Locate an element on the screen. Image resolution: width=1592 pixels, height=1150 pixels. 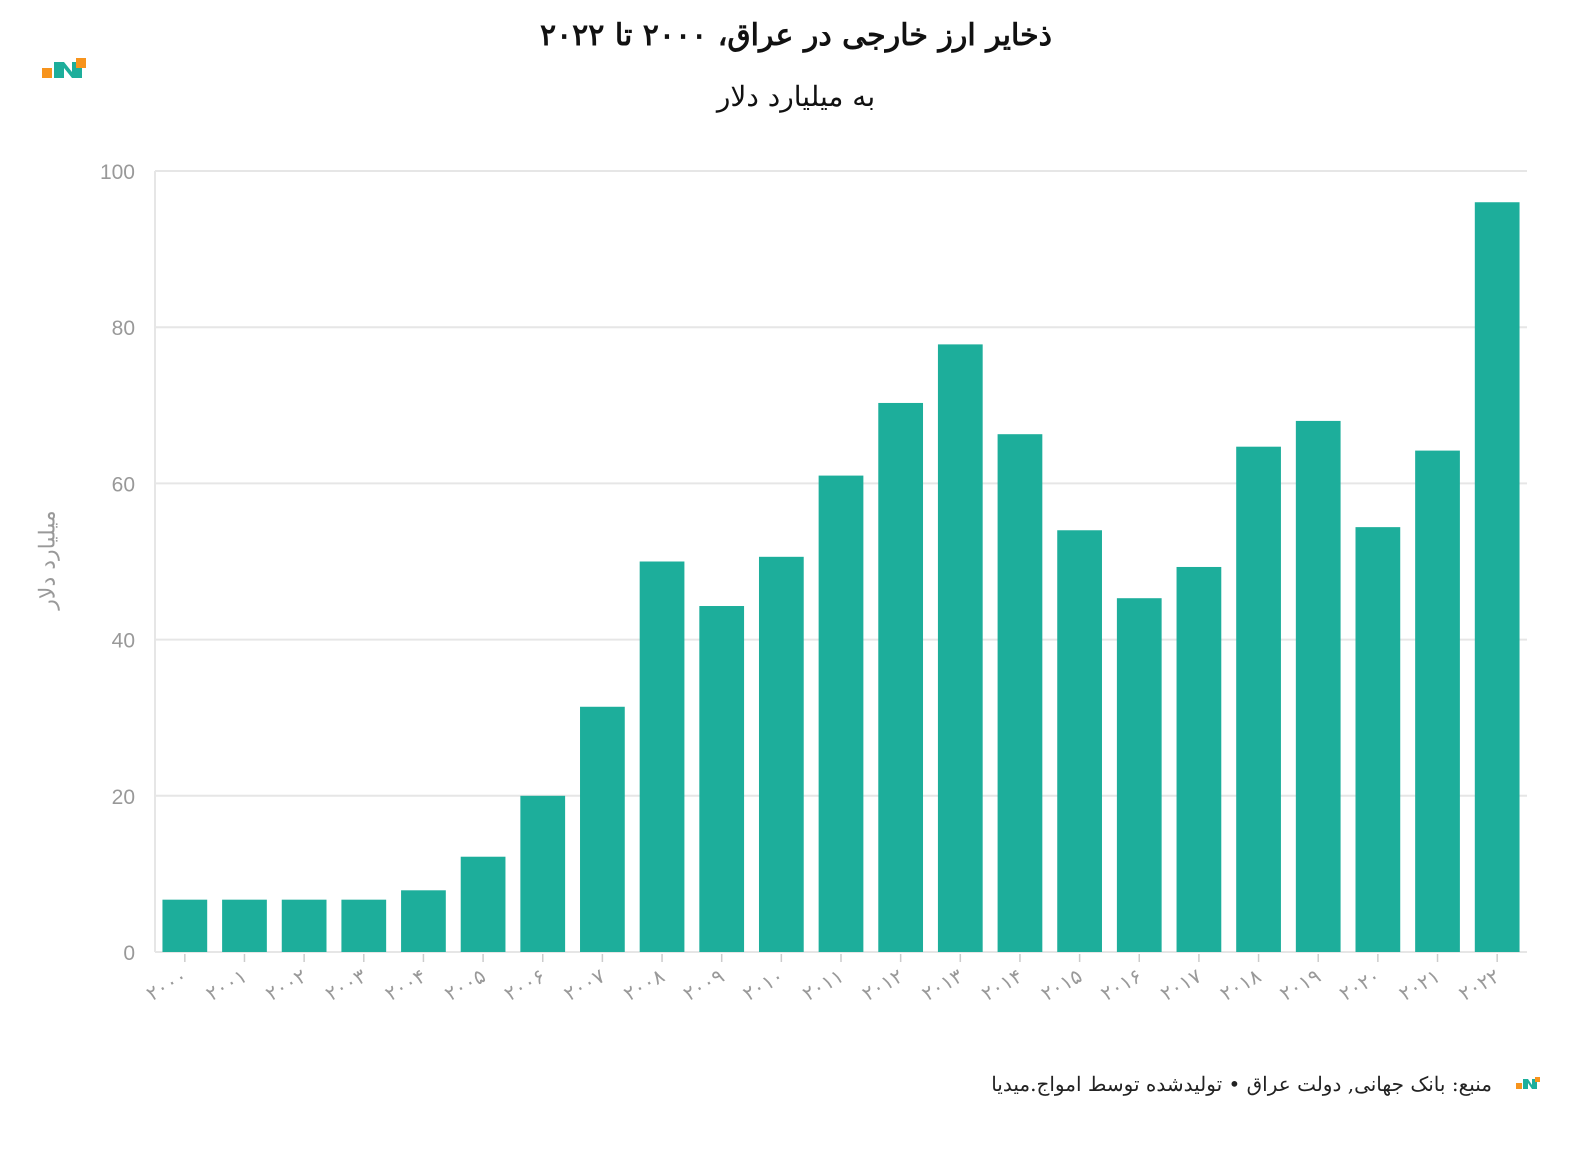
x-tick-label: ۲۰۱۱ is located at coordinates (822, 985).